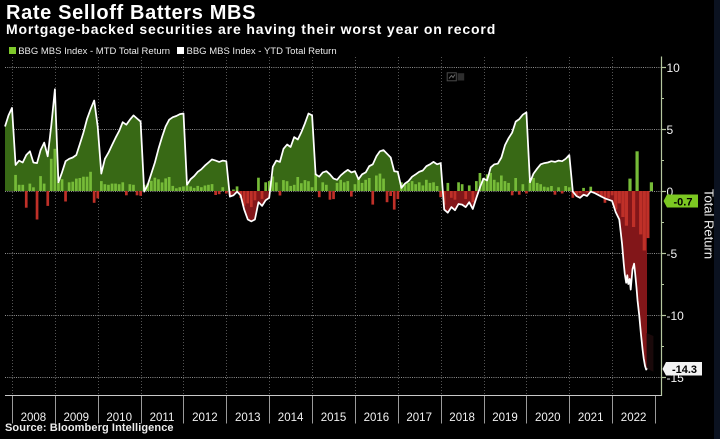 This screenshot has height=439, width=720. Describe the element at coordinates (377, 418) in the screenshot. I see `svg-text: 2016` at that location.